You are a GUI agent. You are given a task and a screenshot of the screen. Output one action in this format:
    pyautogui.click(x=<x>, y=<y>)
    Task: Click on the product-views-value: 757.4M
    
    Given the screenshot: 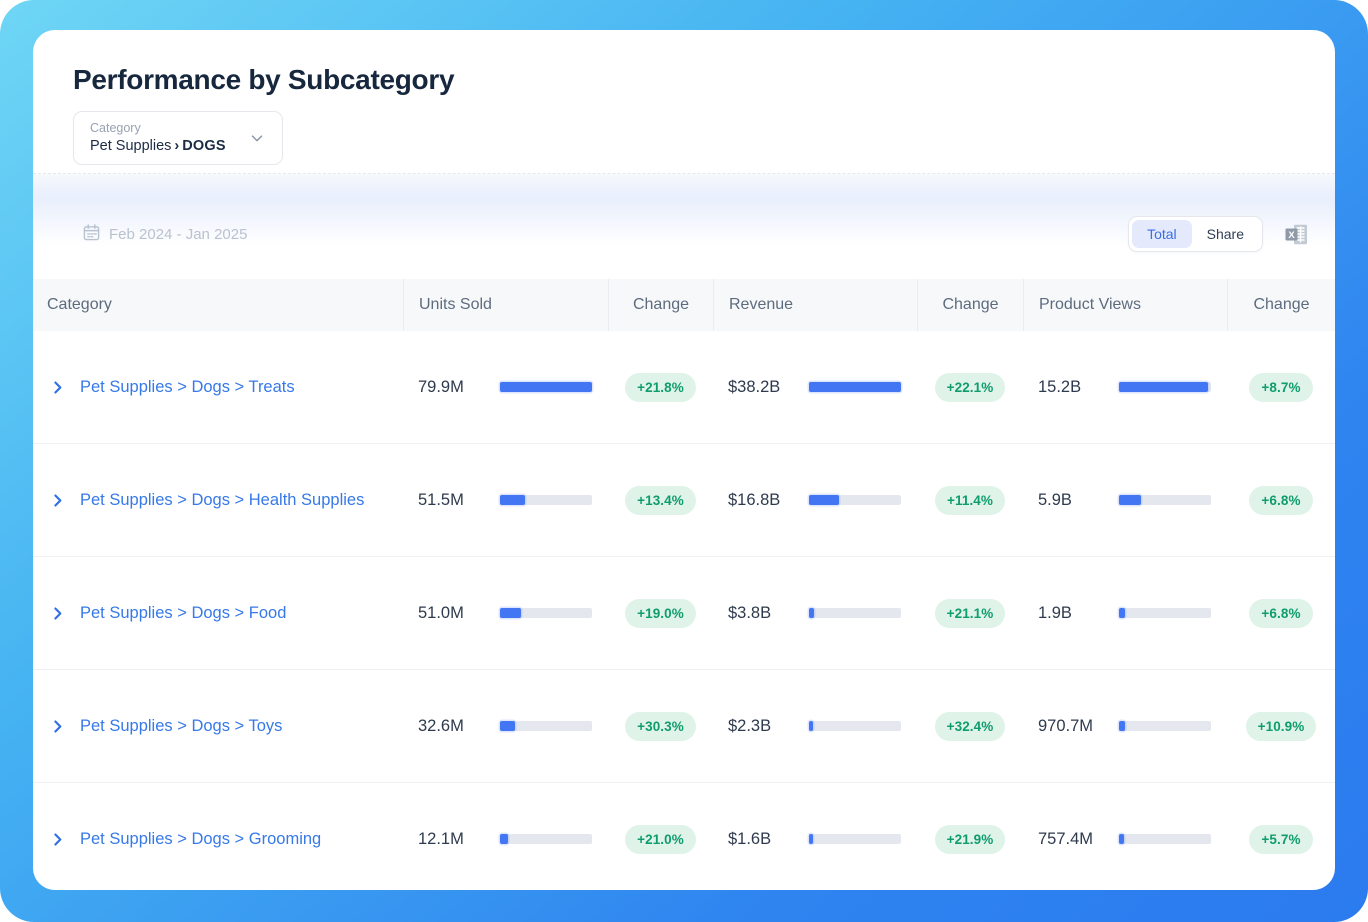 What is the action you would take?
    pyautogui.click(x=1066, y=838)
    